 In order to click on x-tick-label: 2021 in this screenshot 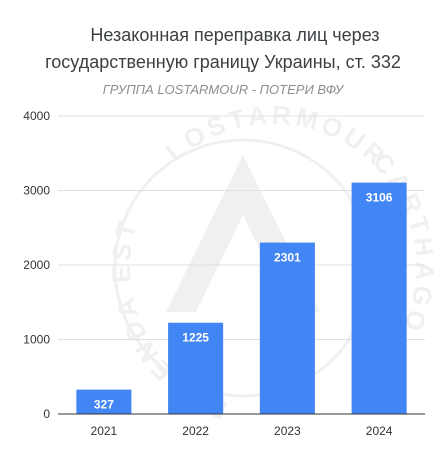, I will do `click(104, 431)`.